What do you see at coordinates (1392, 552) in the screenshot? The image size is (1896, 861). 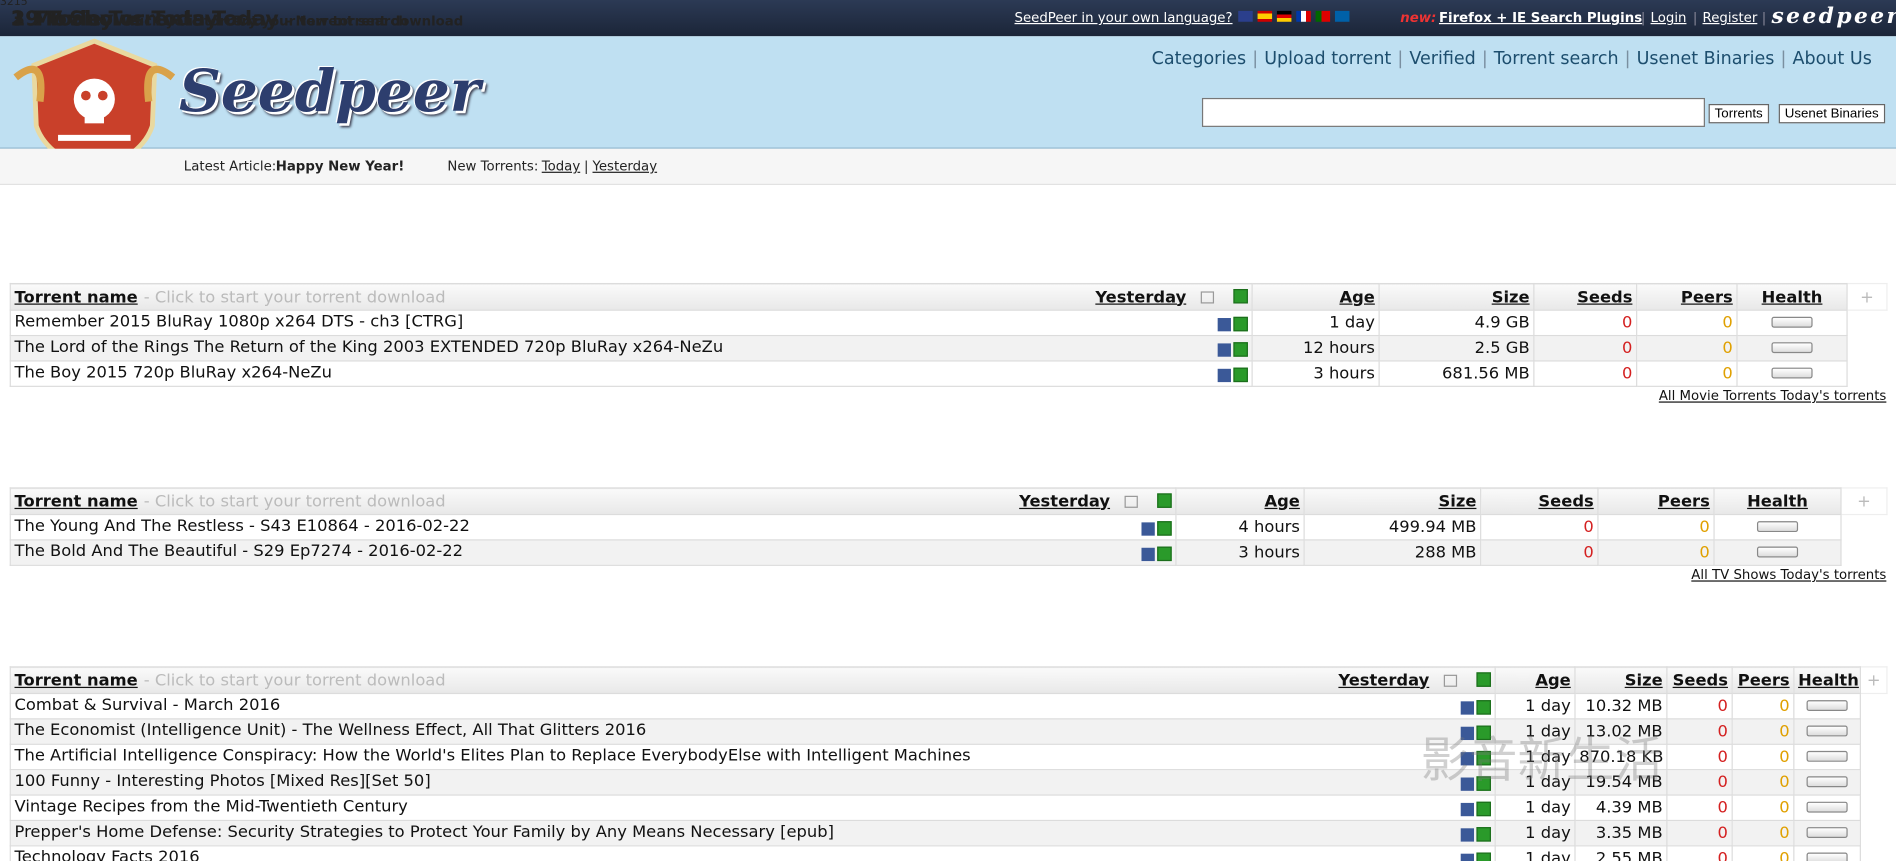 I see `size-cell: 288 MB` at bounding box center [1392, 552].